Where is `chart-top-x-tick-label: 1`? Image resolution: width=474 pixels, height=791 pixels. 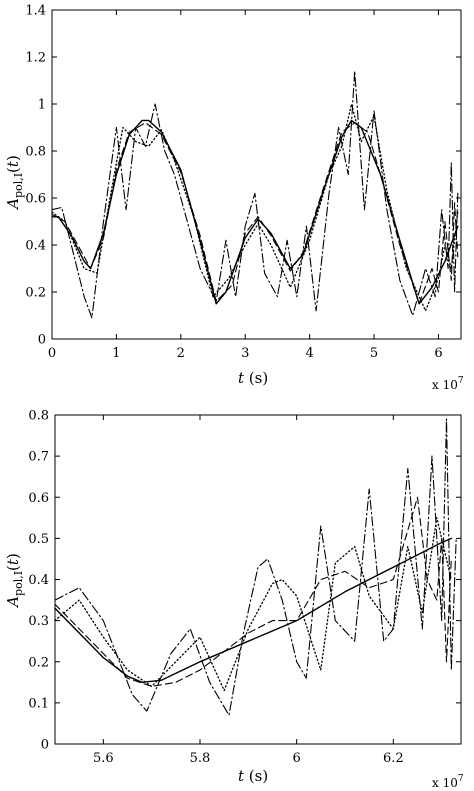 chart-top-x-tick-label: 1 is located at coordinates (116, 353).